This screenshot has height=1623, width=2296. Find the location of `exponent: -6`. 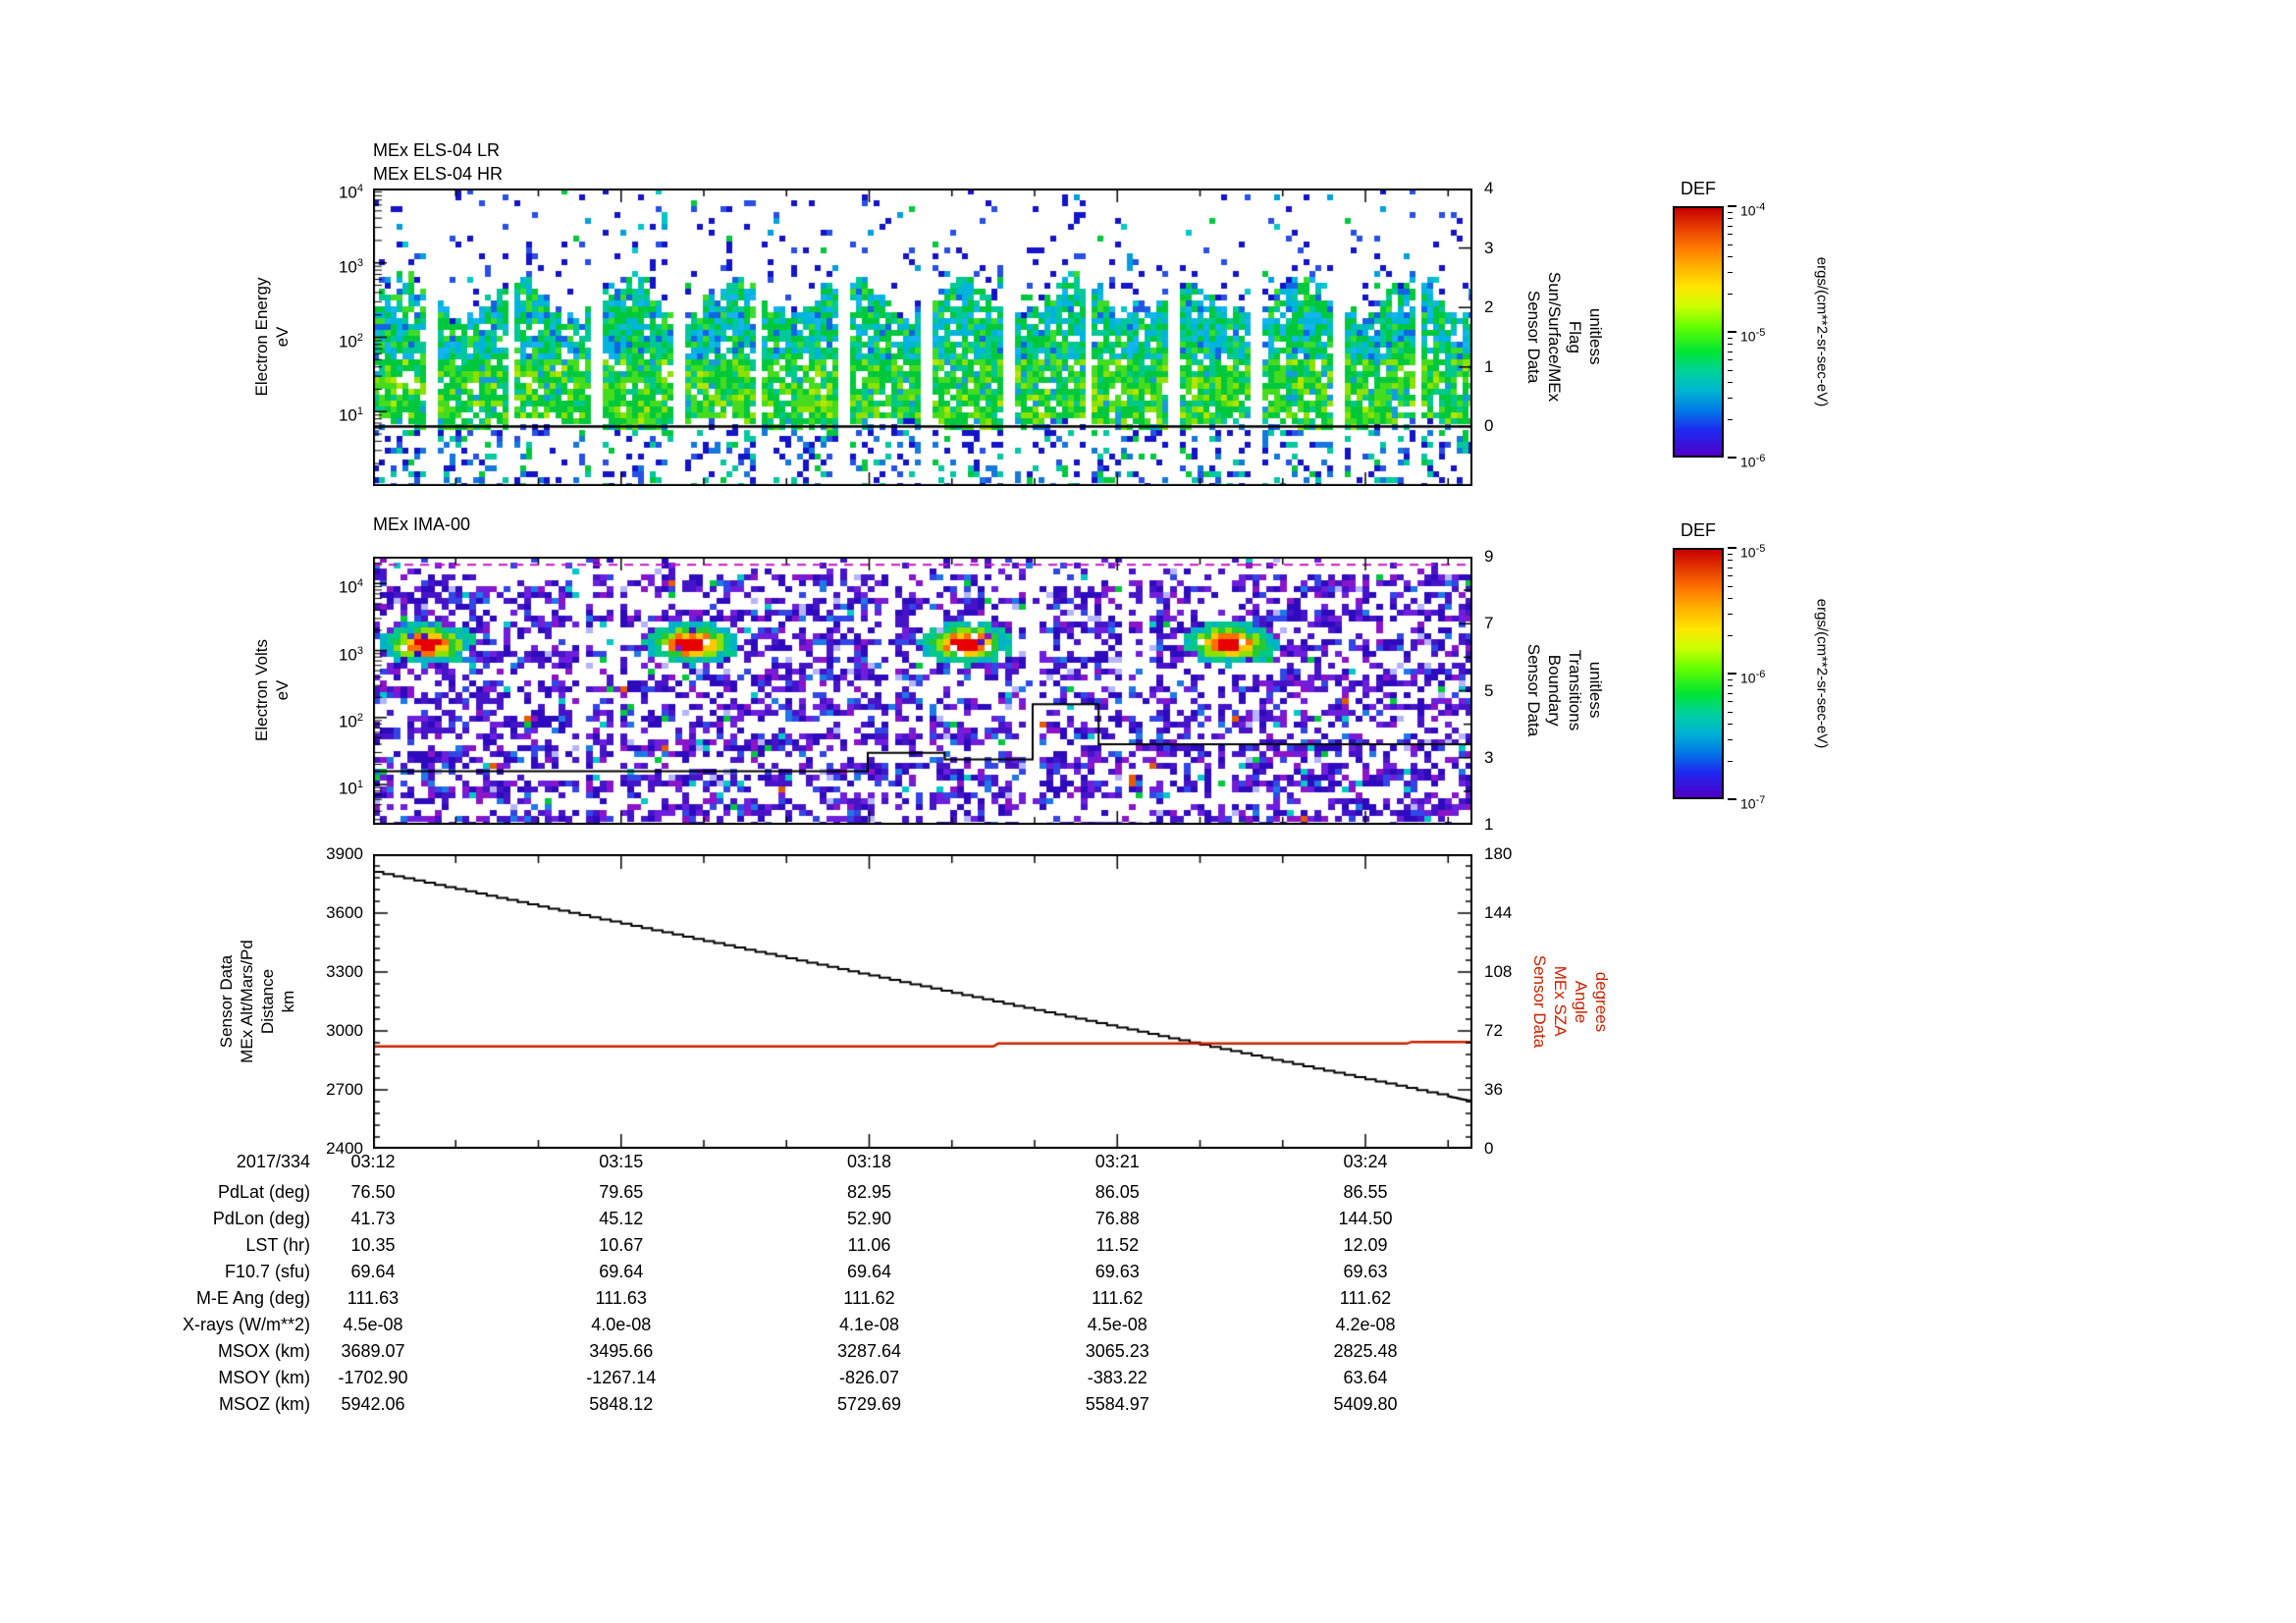

exponent: -6 is located at coordinates (1760, 458).